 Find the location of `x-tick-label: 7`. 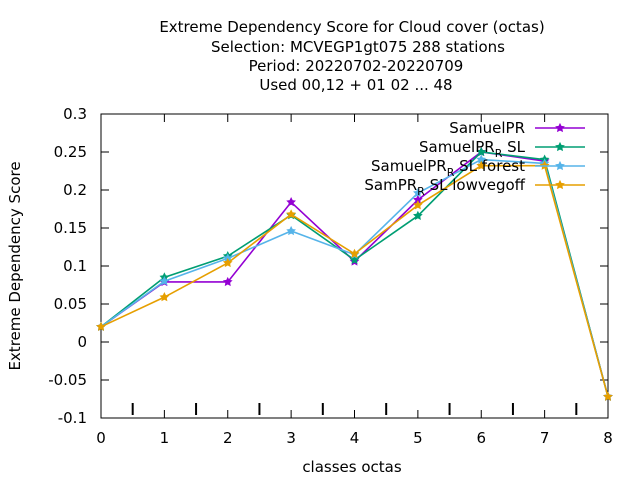

x-tick-label: 7 is located at coordinates (545, 438).